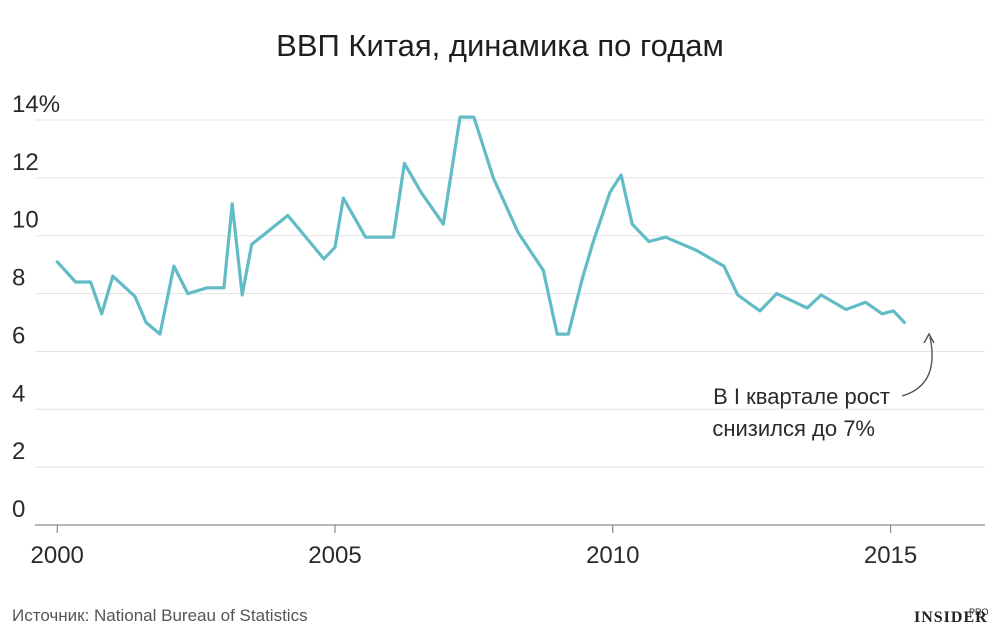 The width and height of the screenshot is (1000, 638). I want to click on chart-title: ВВП Китая, динамика по годам, so click(500, 45).